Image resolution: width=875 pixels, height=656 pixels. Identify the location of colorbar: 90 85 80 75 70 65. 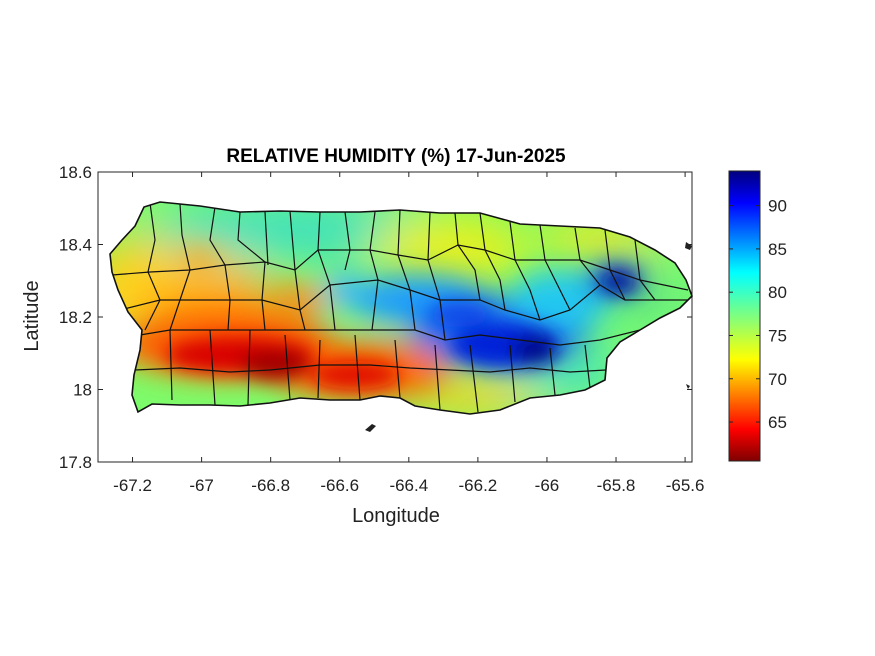
(757, 316).